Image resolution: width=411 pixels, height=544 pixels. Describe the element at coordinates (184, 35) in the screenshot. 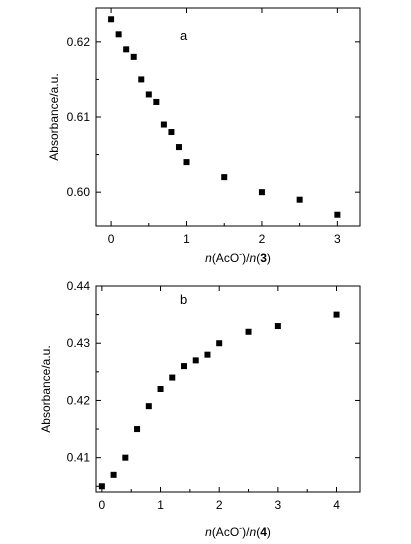

I see `panel-label: a` at that location.